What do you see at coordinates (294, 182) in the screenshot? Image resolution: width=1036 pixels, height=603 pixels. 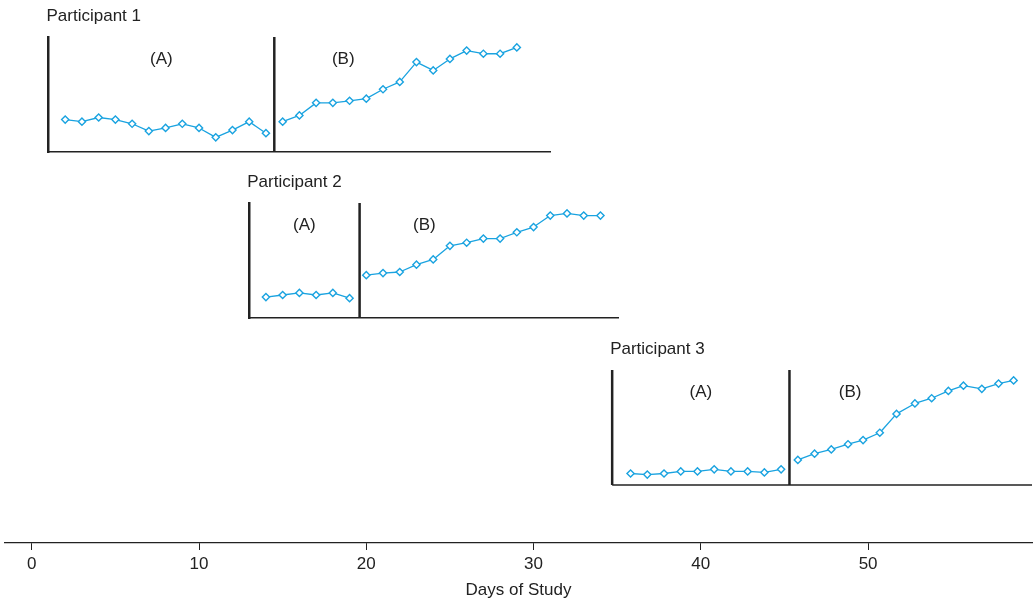 I see `chart-title: Participant 2` at bounding box center [294, 182].